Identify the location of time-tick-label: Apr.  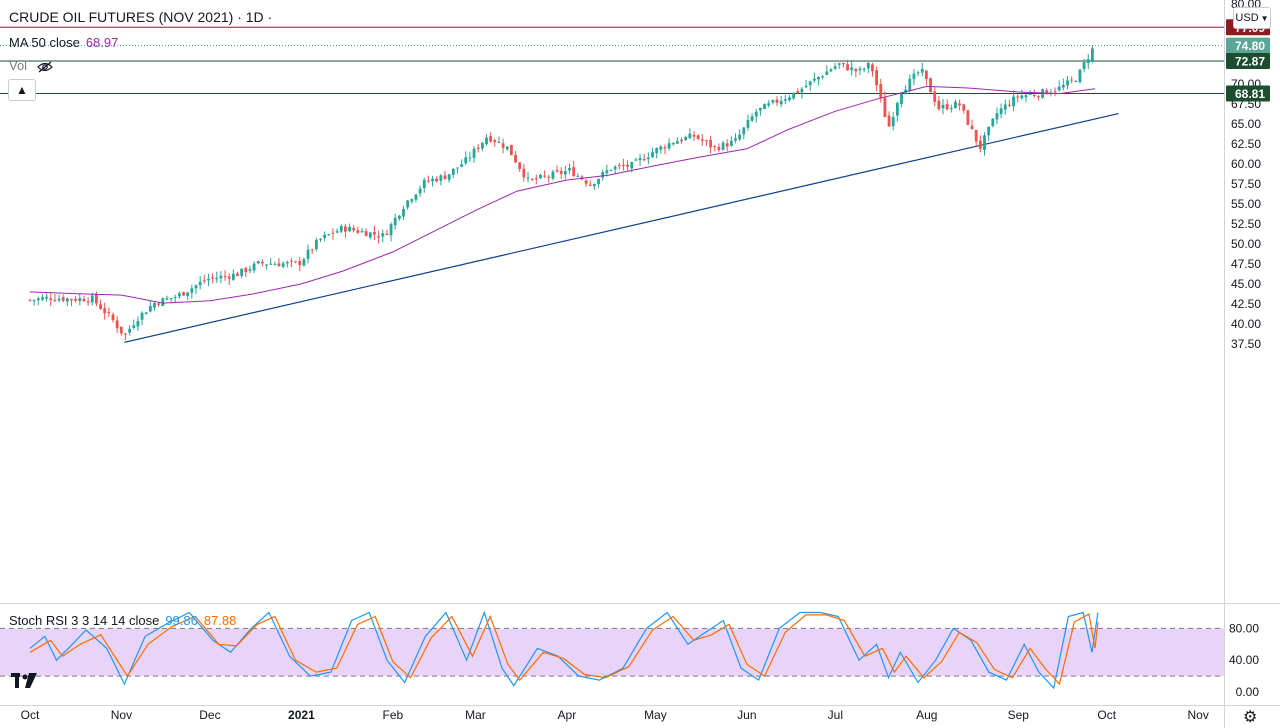
(567, 715).